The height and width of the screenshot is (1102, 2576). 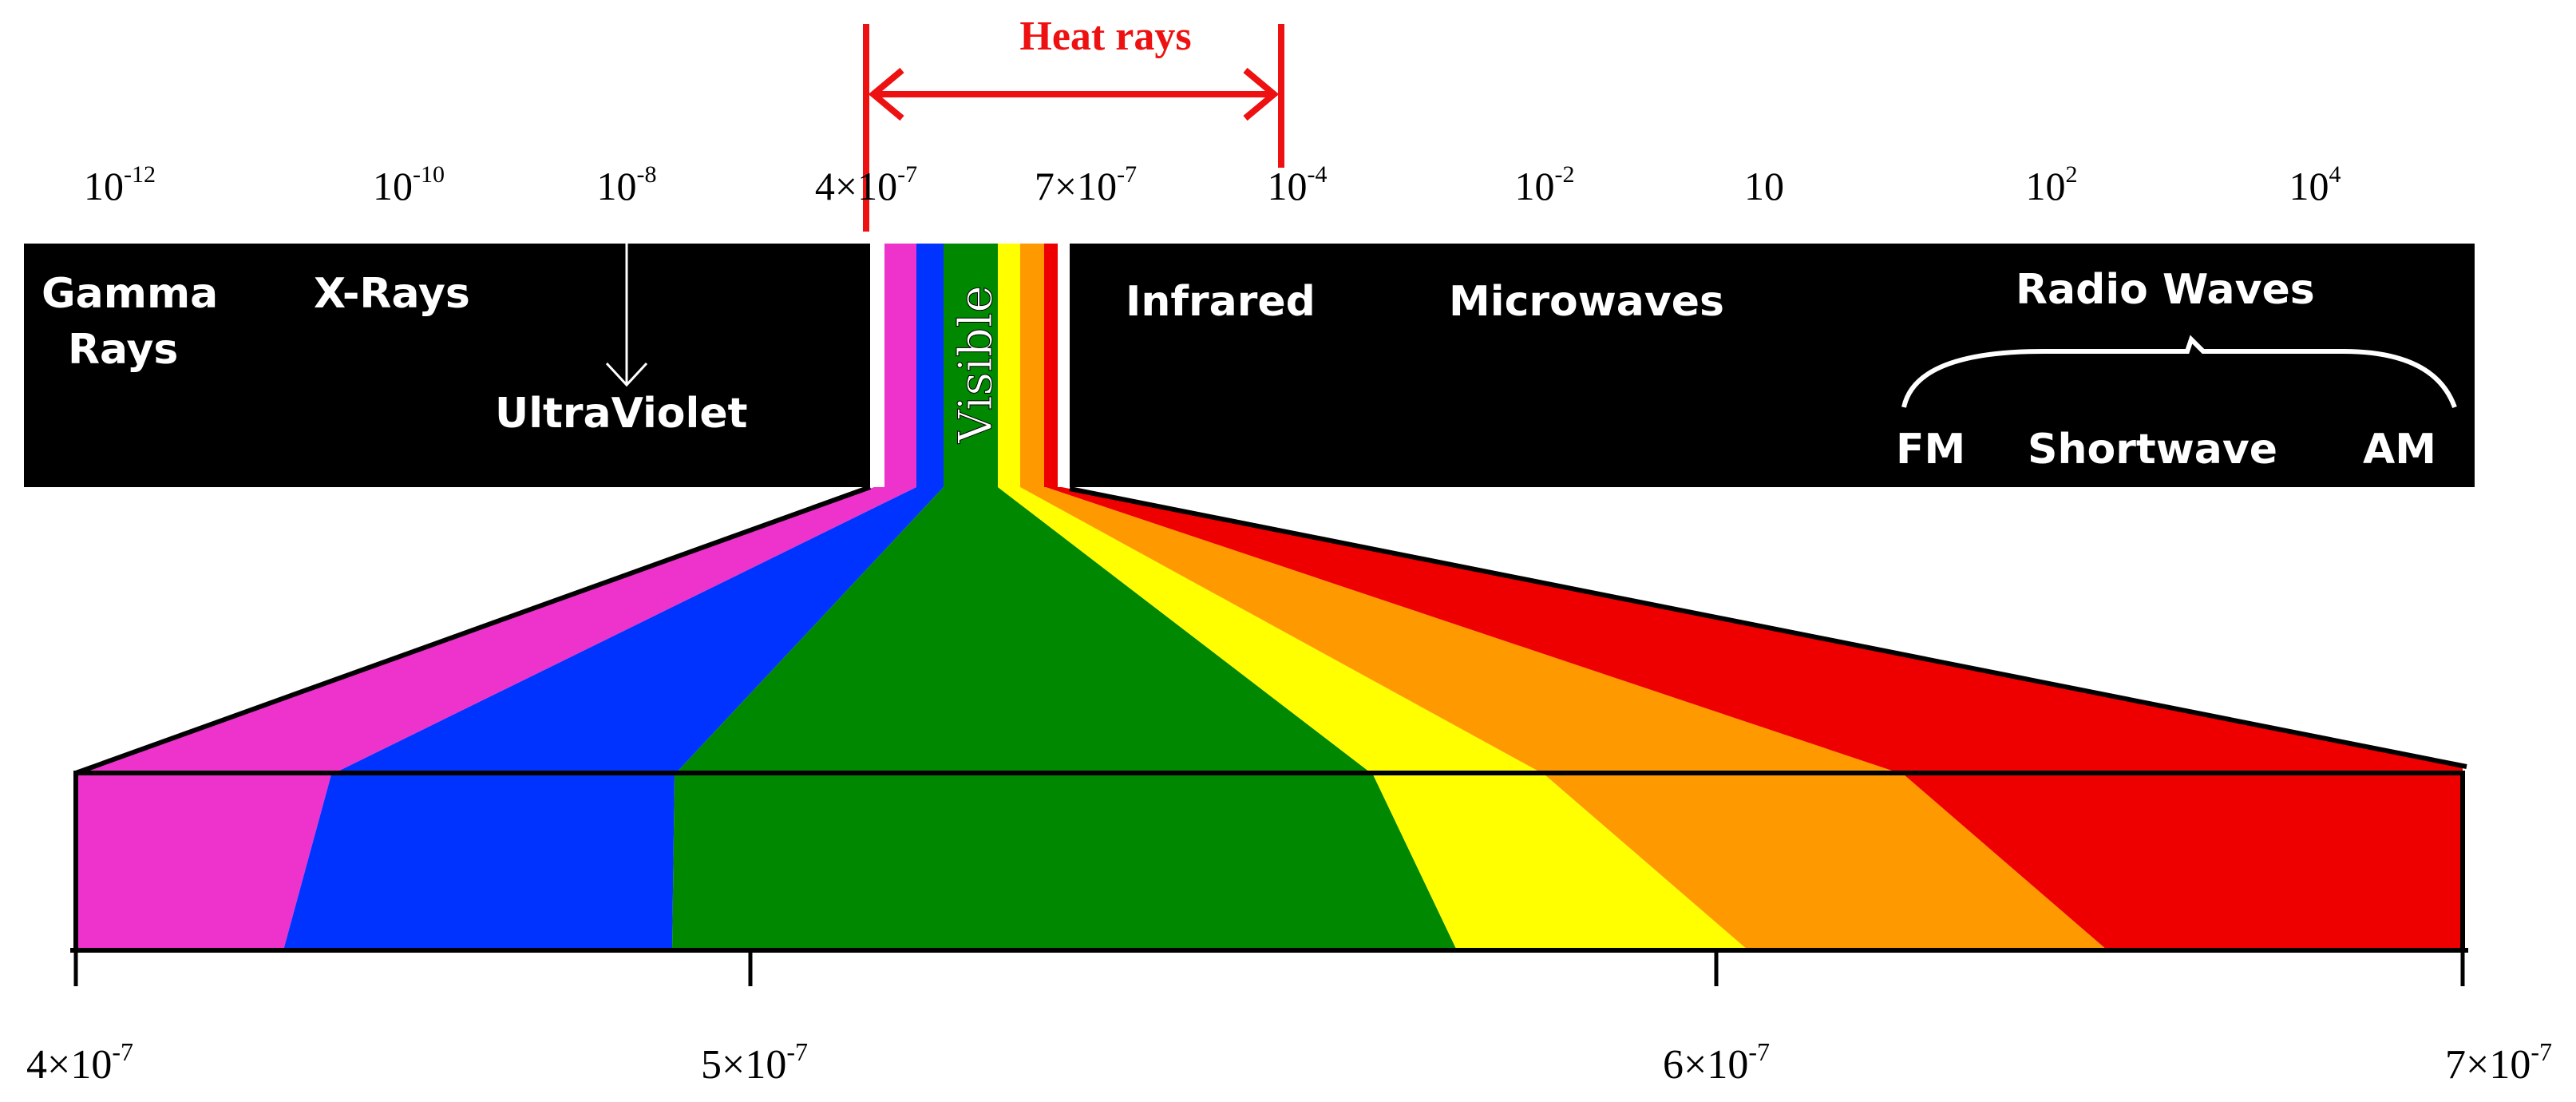 What do you see at coordinates (1289, 1062) in the screenshot?
I see `bottom-axis-labels: 4×10⁻⁷ 5×10⁻⁷ 6×10⁻⁷ 7×10⁻⁷` at bounding box center [1289, 1062].